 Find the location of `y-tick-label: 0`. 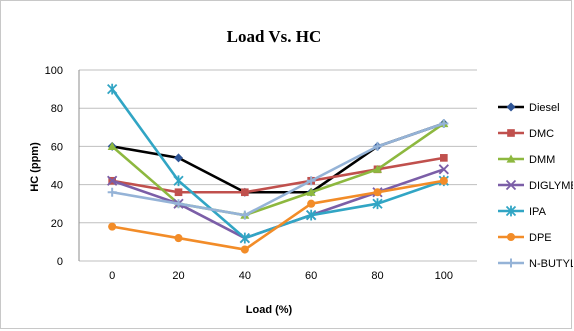

y-tick-label: 0 is located at coordinates (60, 262).